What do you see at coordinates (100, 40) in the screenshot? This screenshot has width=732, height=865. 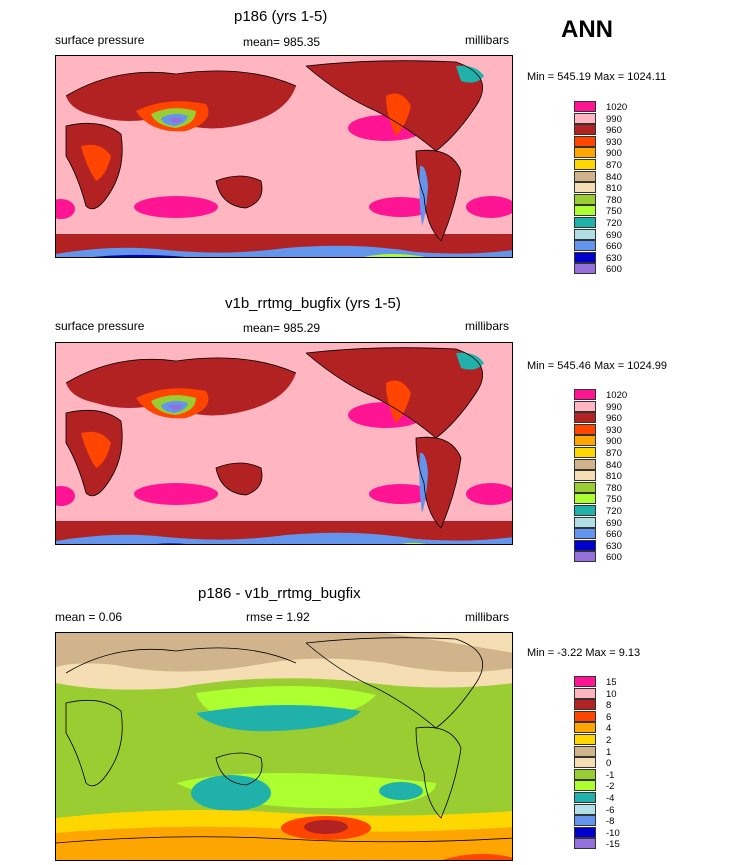 I see `panel-1-field-label: surface pressure` at bounding box center [100, 40].